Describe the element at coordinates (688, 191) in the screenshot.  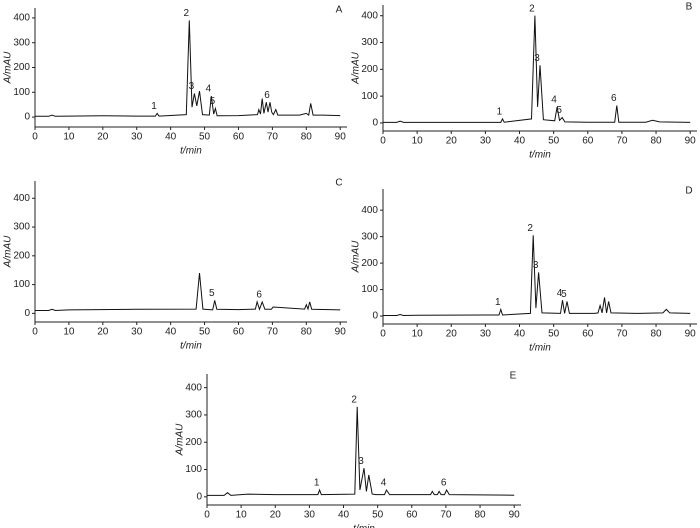
I see `panel-label: D` at that location.